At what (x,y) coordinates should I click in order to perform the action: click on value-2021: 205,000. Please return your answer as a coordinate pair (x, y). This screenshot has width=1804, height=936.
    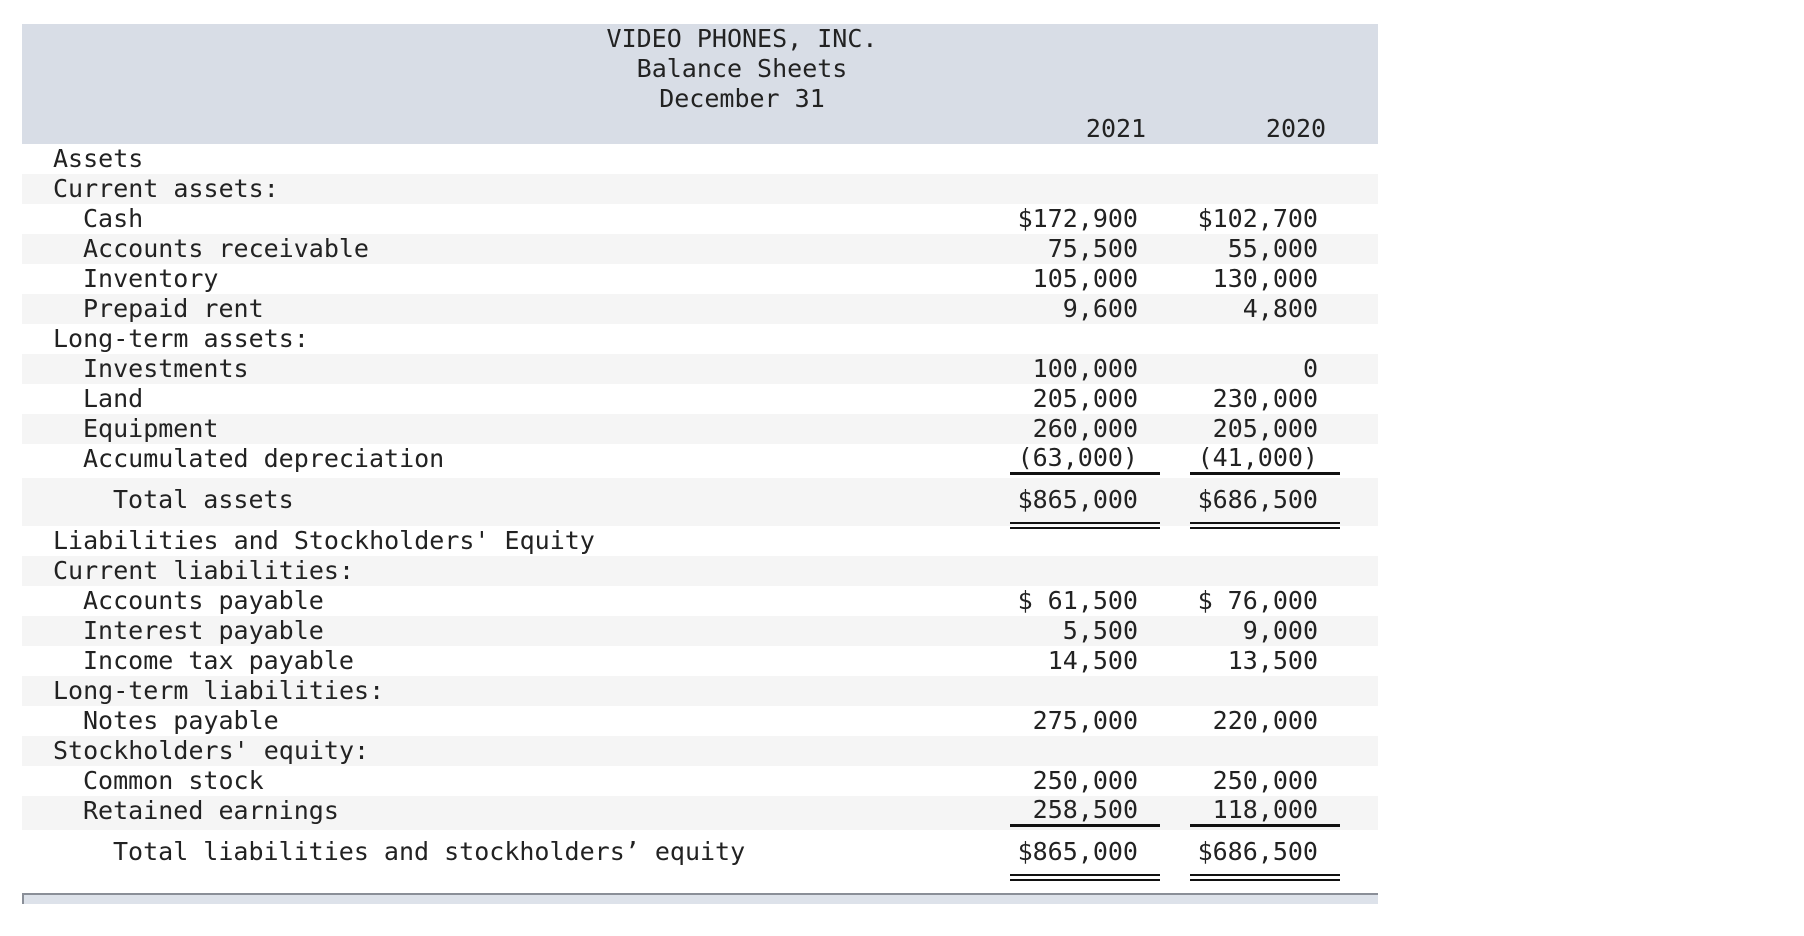
    Looking at the image, I should click on (1085, 398).